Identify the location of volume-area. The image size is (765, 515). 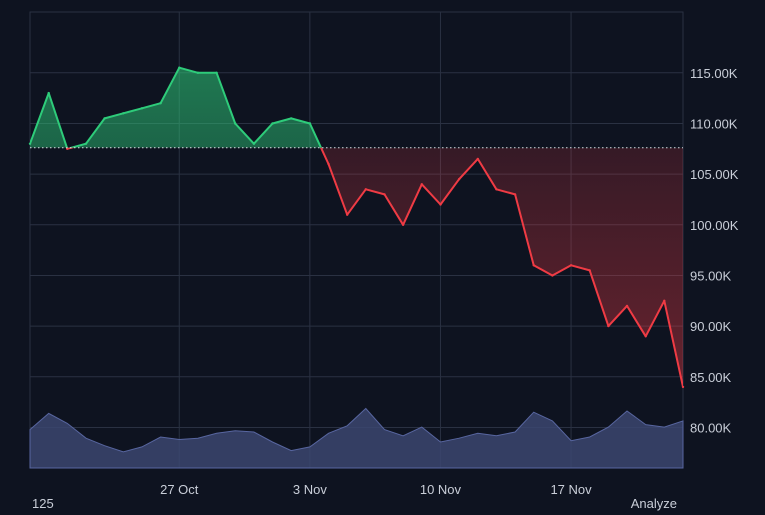
(356, 438).